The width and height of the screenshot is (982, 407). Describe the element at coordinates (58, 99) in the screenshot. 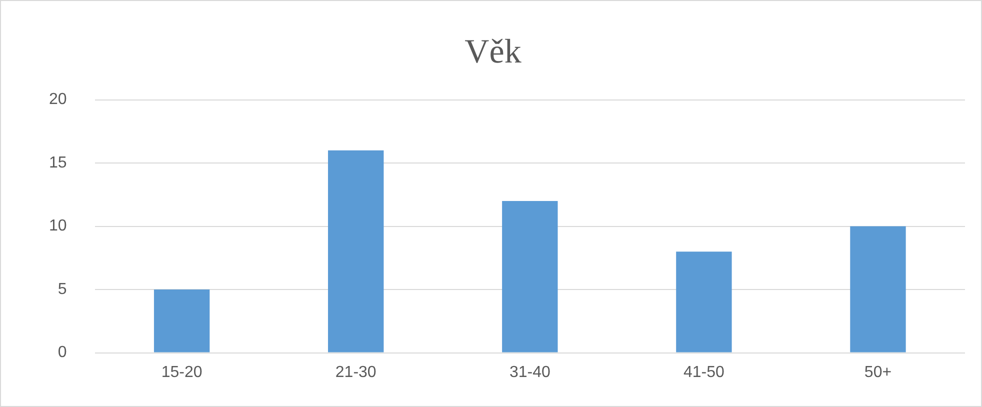

I see `y-tick-label: 20` at that location.